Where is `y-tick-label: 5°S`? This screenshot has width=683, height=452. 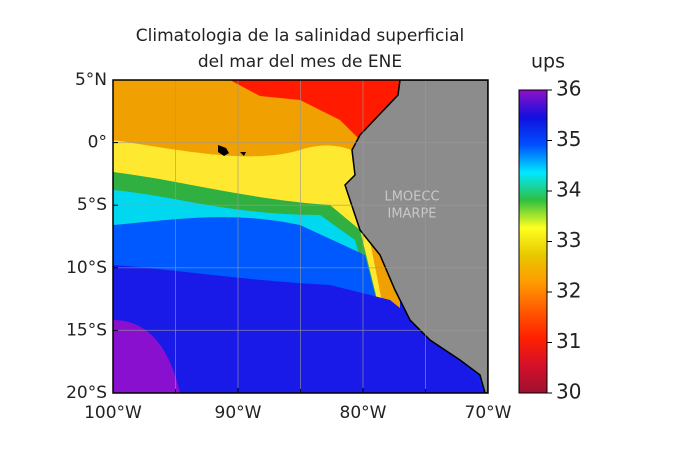 y-tick-label: 5°S is located at coordinates (92, 205).